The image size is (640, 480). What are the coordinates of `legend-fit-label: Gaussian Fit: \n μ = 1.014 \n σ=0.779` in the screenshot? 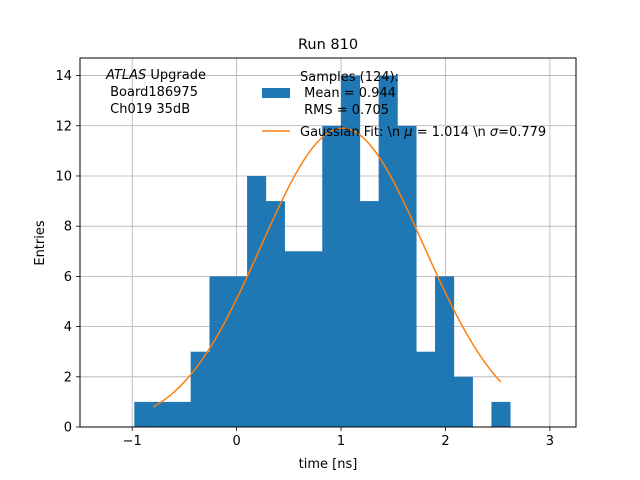 It's located at (423, 132).